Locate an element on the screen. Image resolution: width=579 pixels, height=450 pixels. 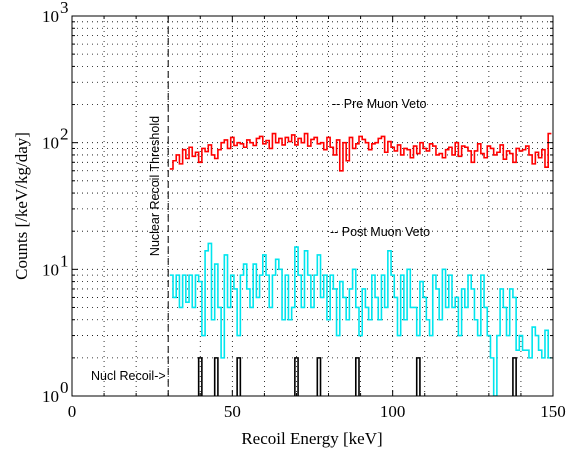
x-tick-label: 0 is located at coordinates (72, 411).